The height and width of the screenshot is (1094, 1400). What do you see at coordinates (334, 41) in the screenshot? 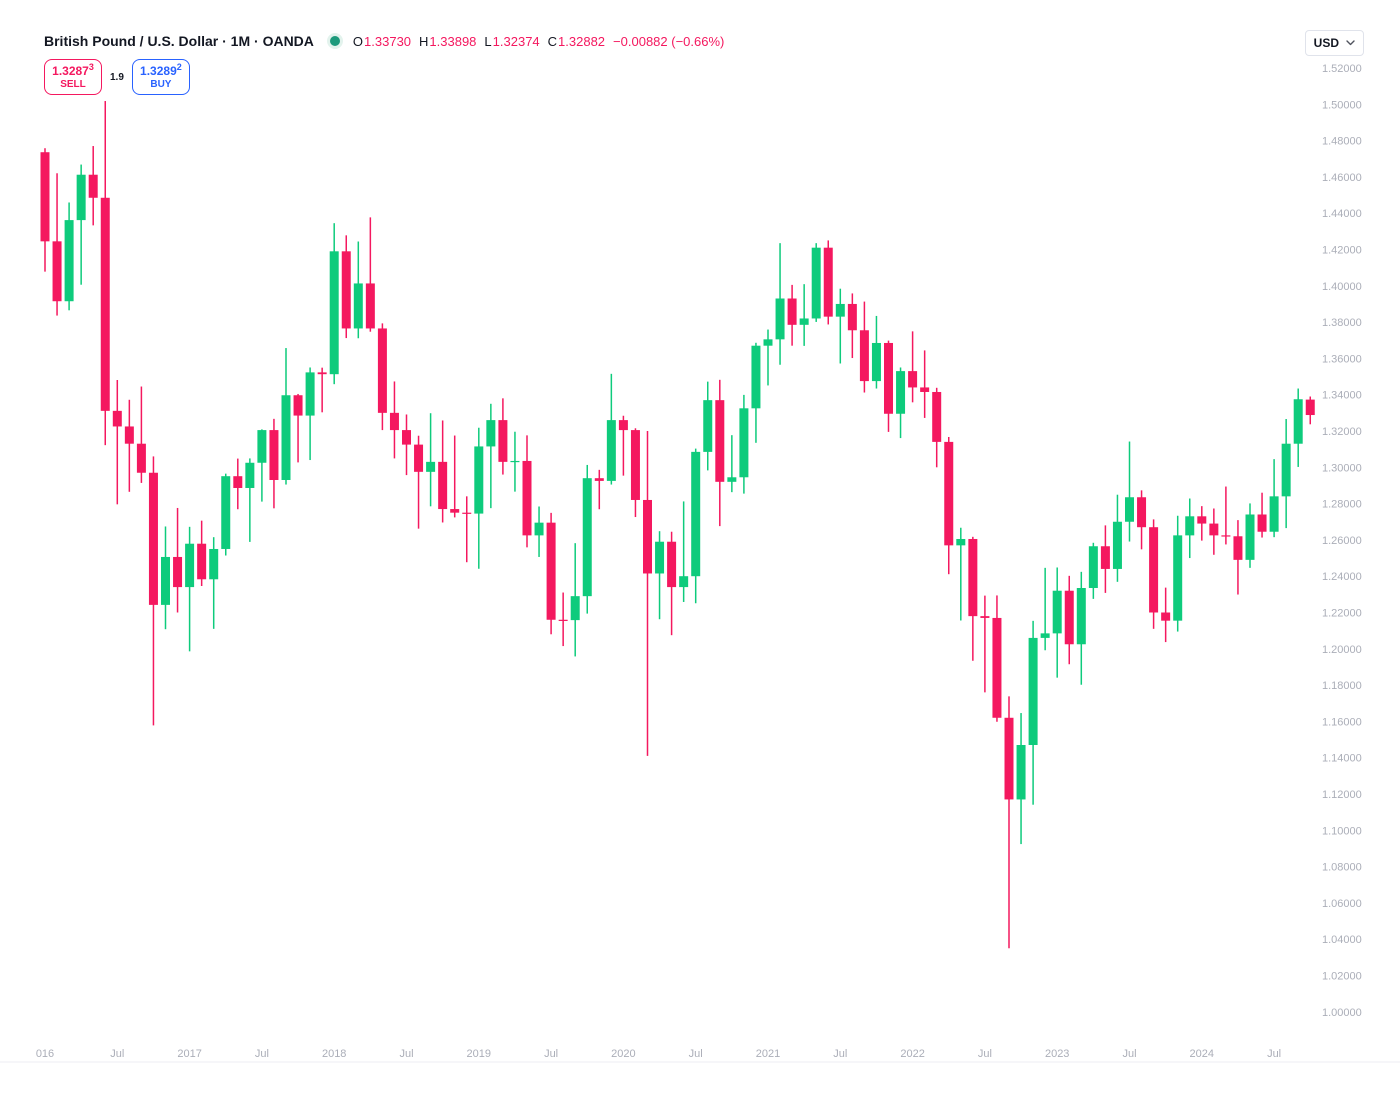
I see `market-status-icon` at bounding box center [334, 41].